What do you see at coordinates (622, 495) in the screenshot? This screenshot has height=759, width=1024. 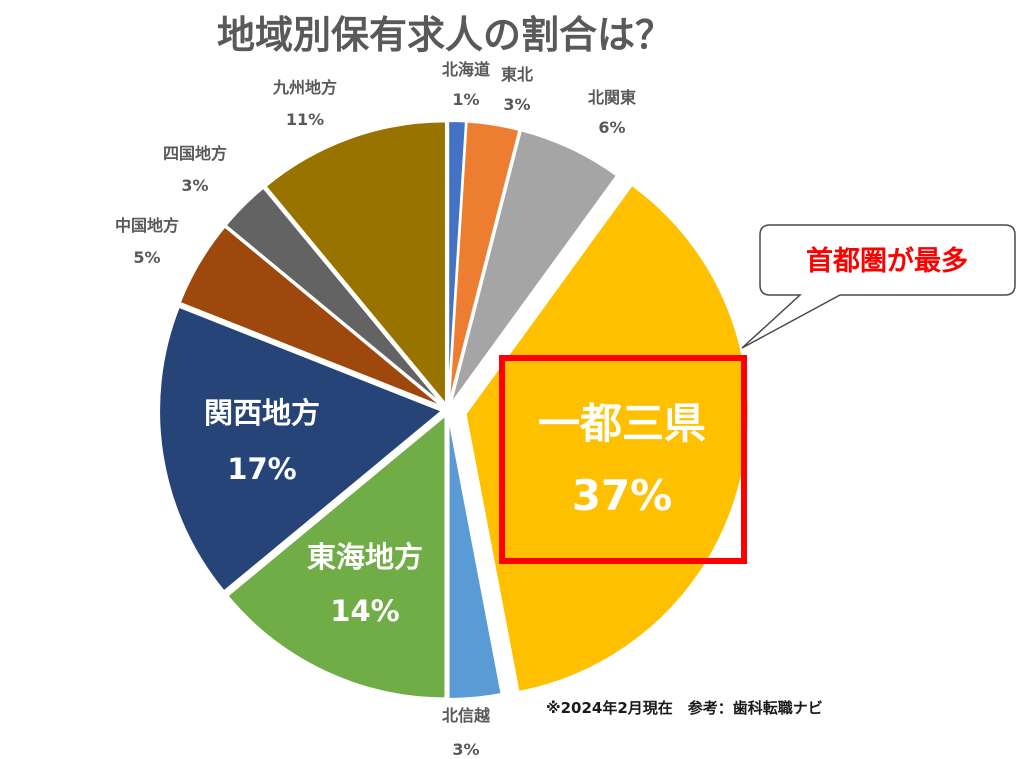 I see `slice-value-label-3: 37%` at bounding box center [622, 495].